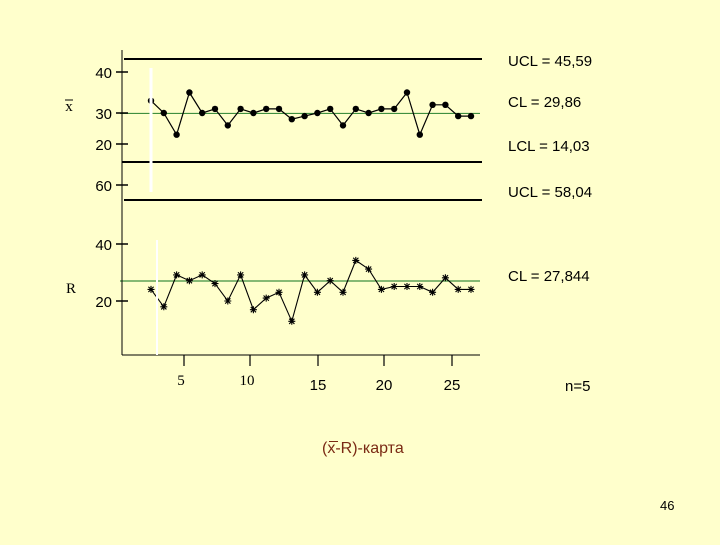  What do you see at coordinates (103, 114) in the screenshot?
I see `y-tick-label: 30` at bounding box center [103, 114].